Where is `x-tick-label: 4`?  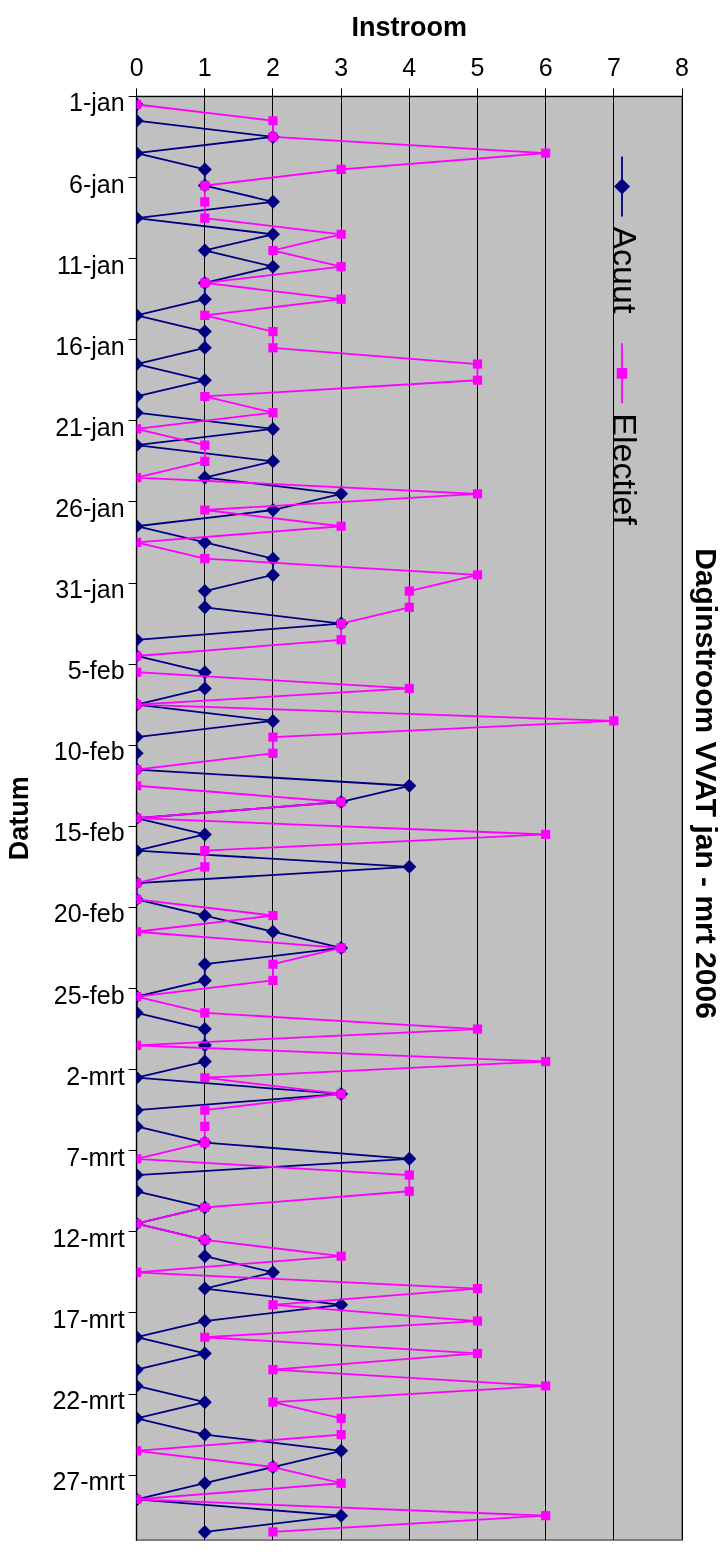
x-tick-label: 4 is located at coordinates (409, 67).